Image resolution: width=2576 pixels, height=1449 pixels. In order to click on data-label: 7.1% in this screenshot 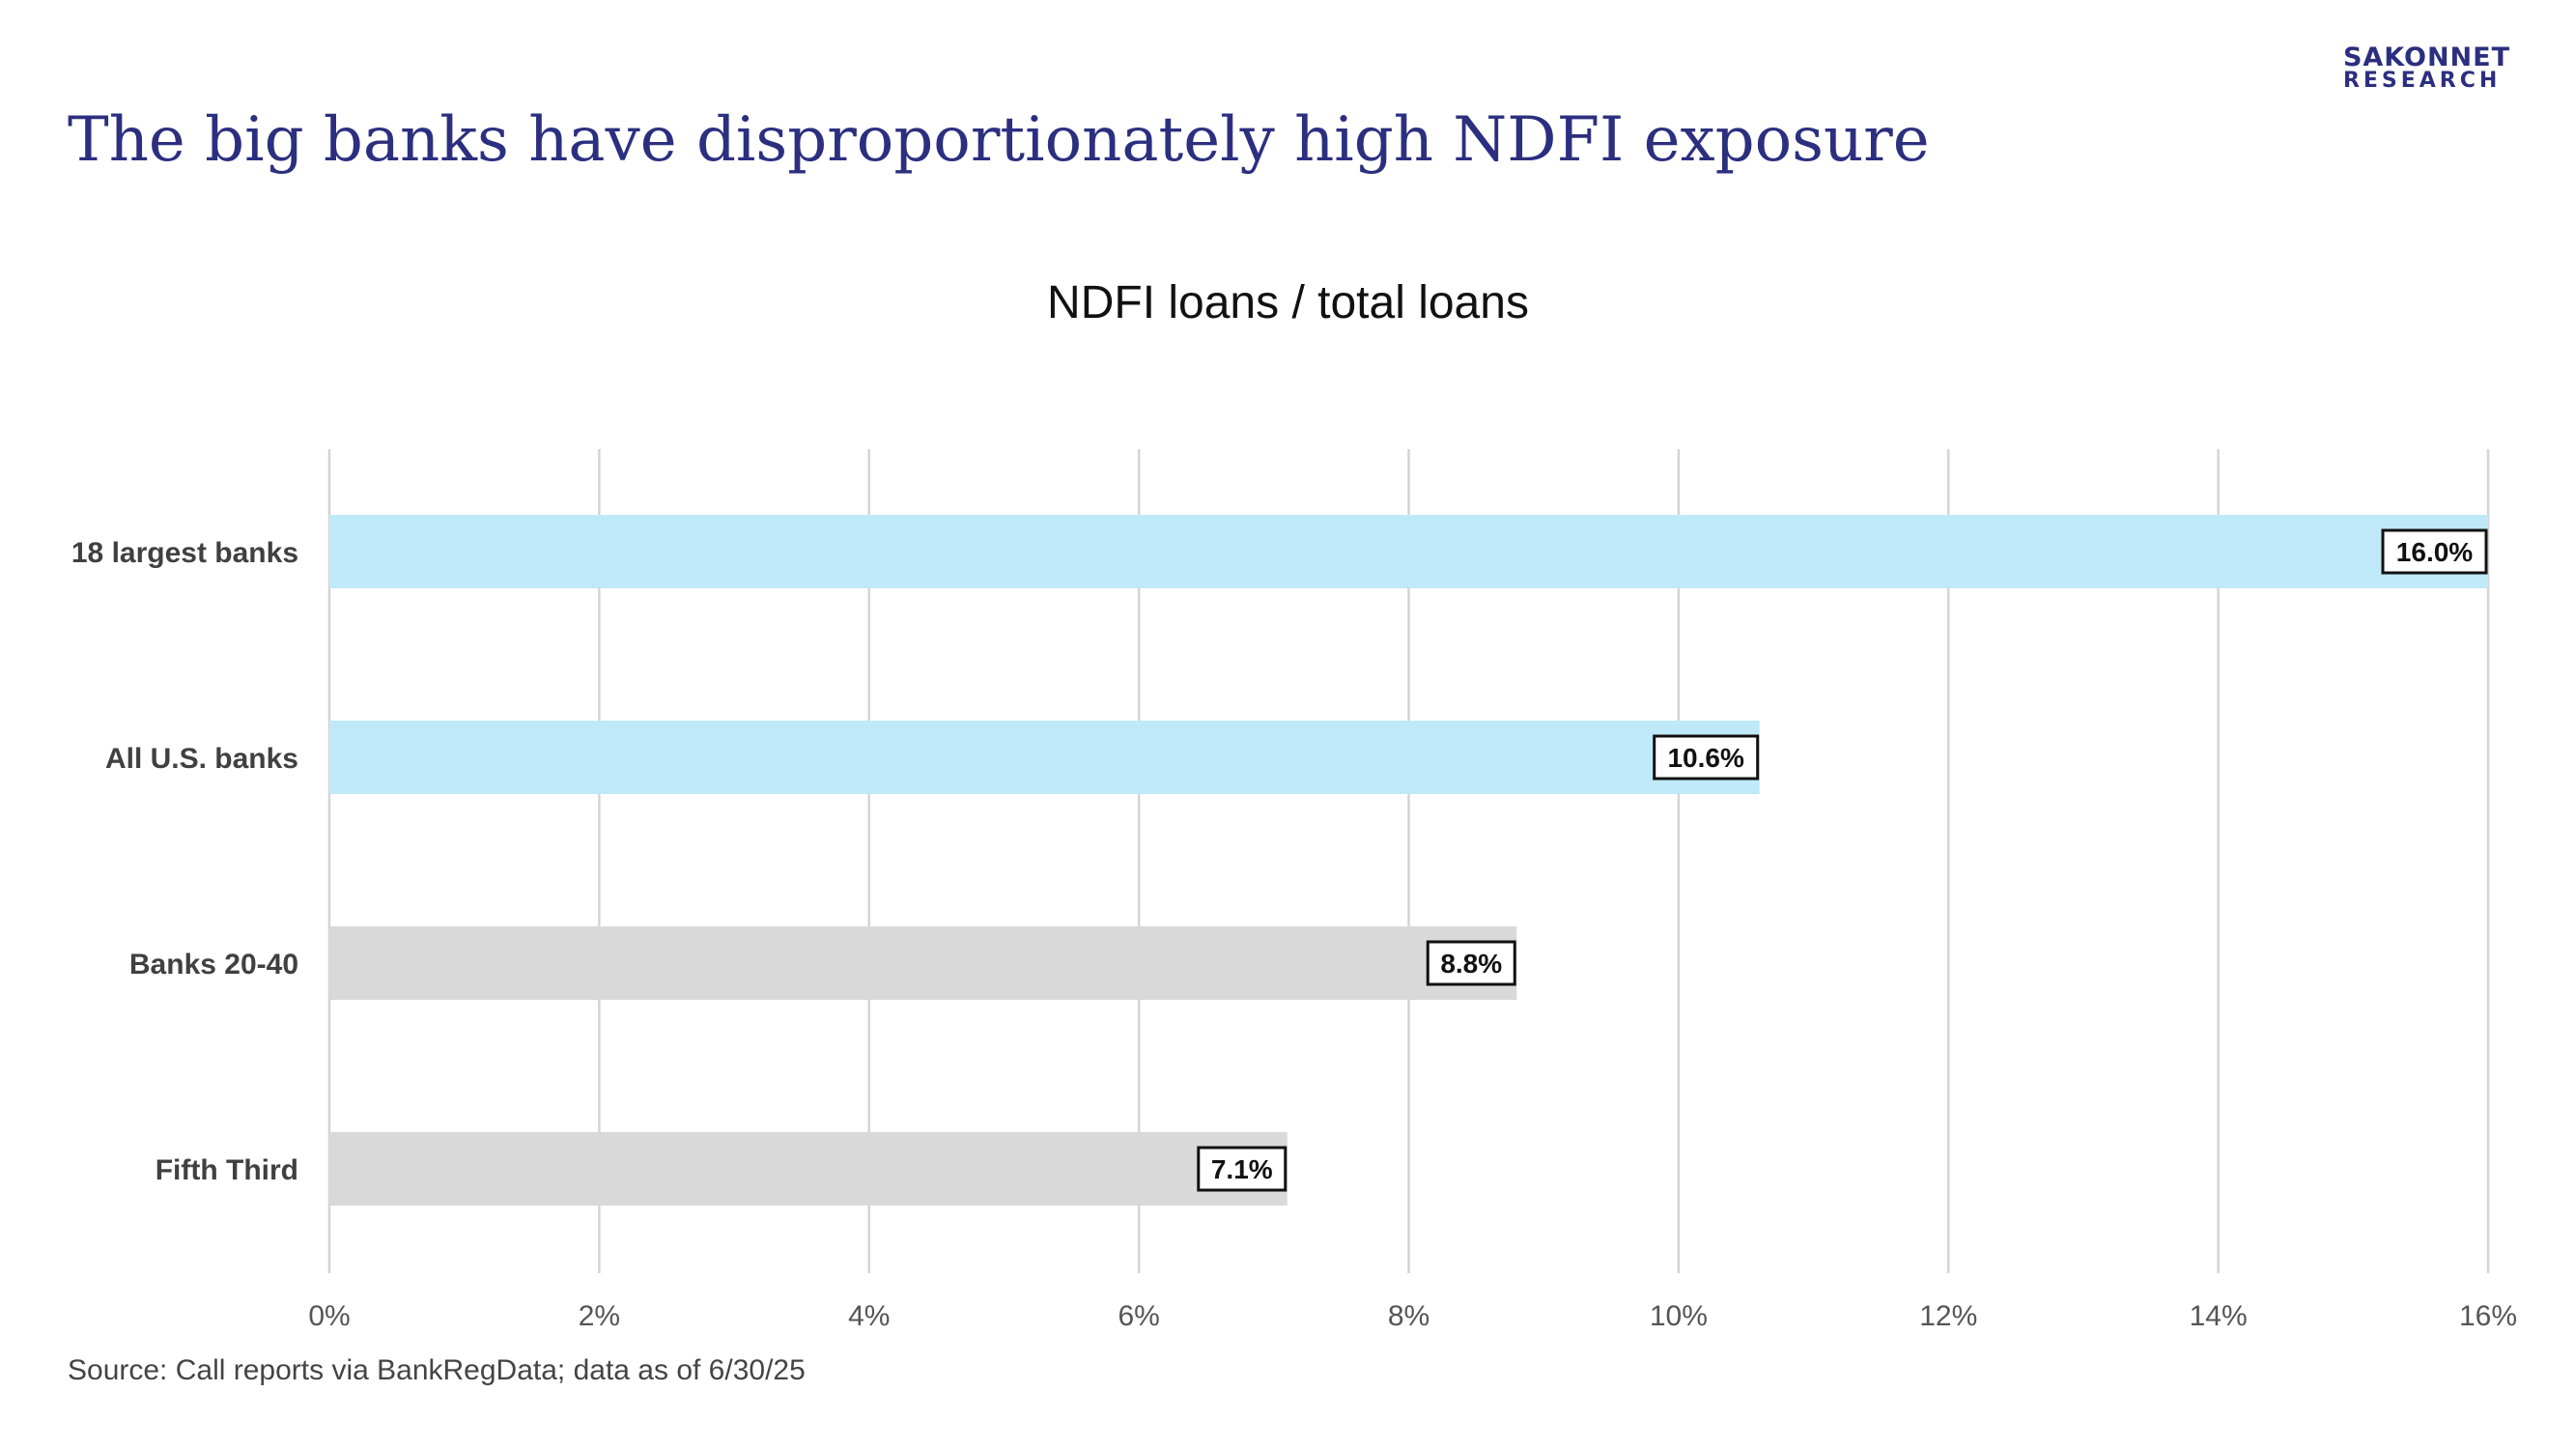, I will do `click(1242, 1169)`.